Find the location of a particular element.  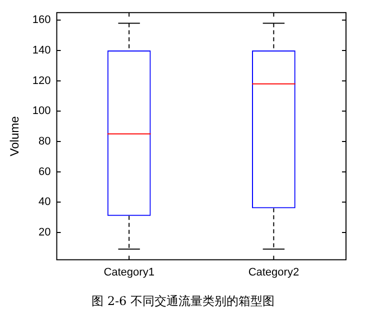

y-axis-title: Volume is located at coordinates (15, 136).